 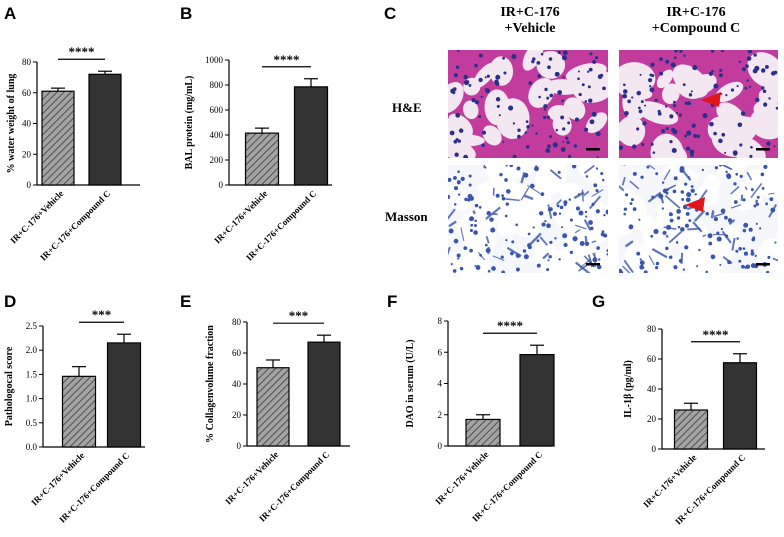 I want to click on y-tick-label: 1000, so click(x=214, y=60).